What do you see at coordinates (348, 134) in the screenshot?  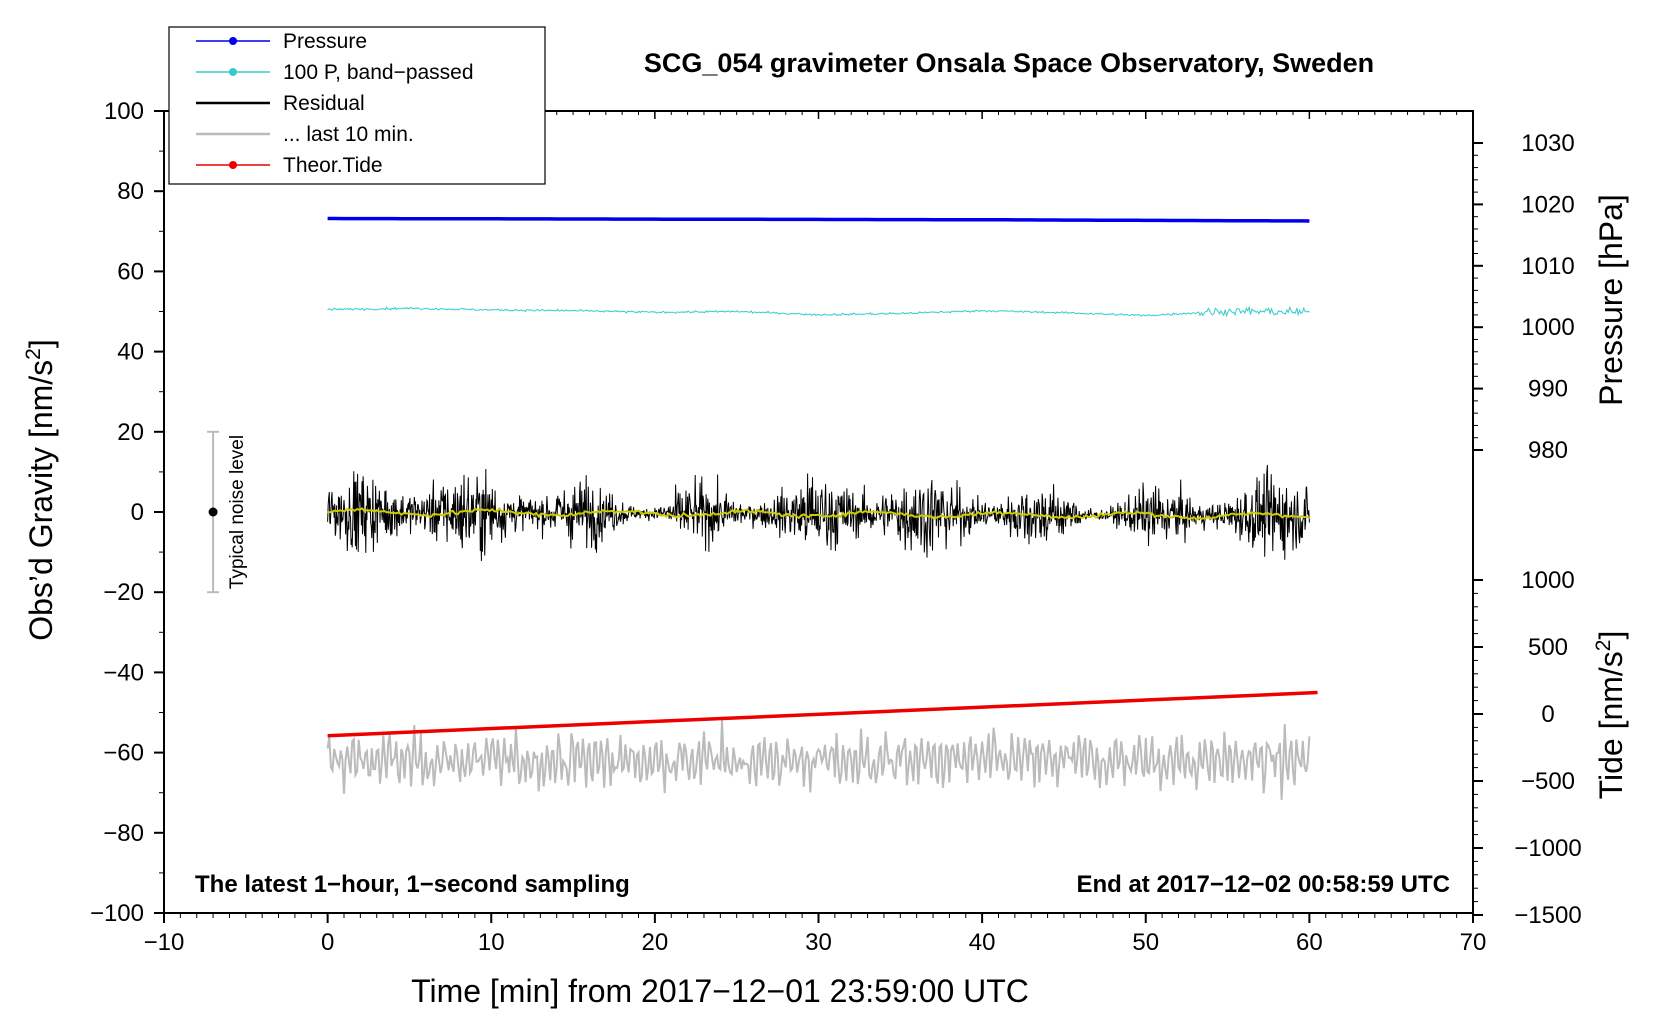 I see `legend-label-3: ... last 10 min.` at bounding box center [348, 134].